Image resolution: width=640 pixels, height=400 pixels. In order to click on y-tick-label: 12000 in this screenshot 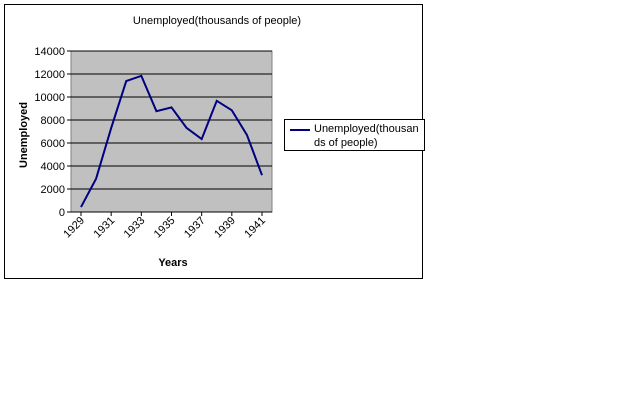, I will do `click(49, 75)`.